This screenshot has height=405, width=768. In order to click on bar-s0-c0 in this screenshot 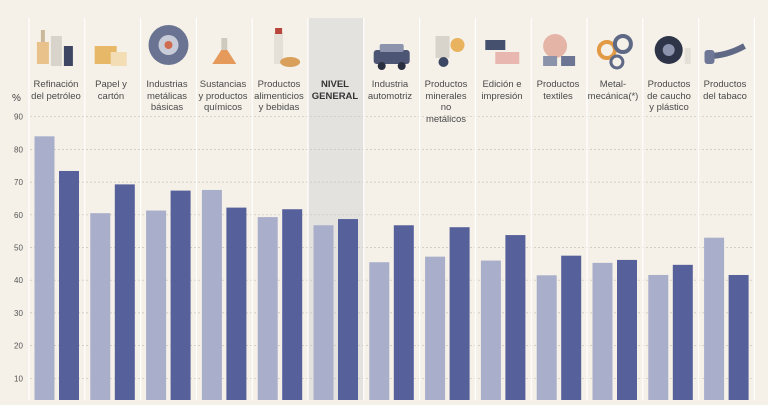, I will do `click(44, 270)`.